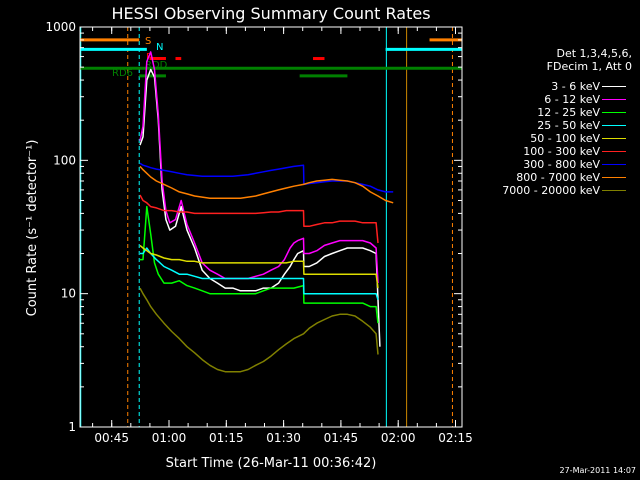 The width and height of the screenshot is (640, 480). I want to click on flag-label-rdd: RDD, so click(156, 65).